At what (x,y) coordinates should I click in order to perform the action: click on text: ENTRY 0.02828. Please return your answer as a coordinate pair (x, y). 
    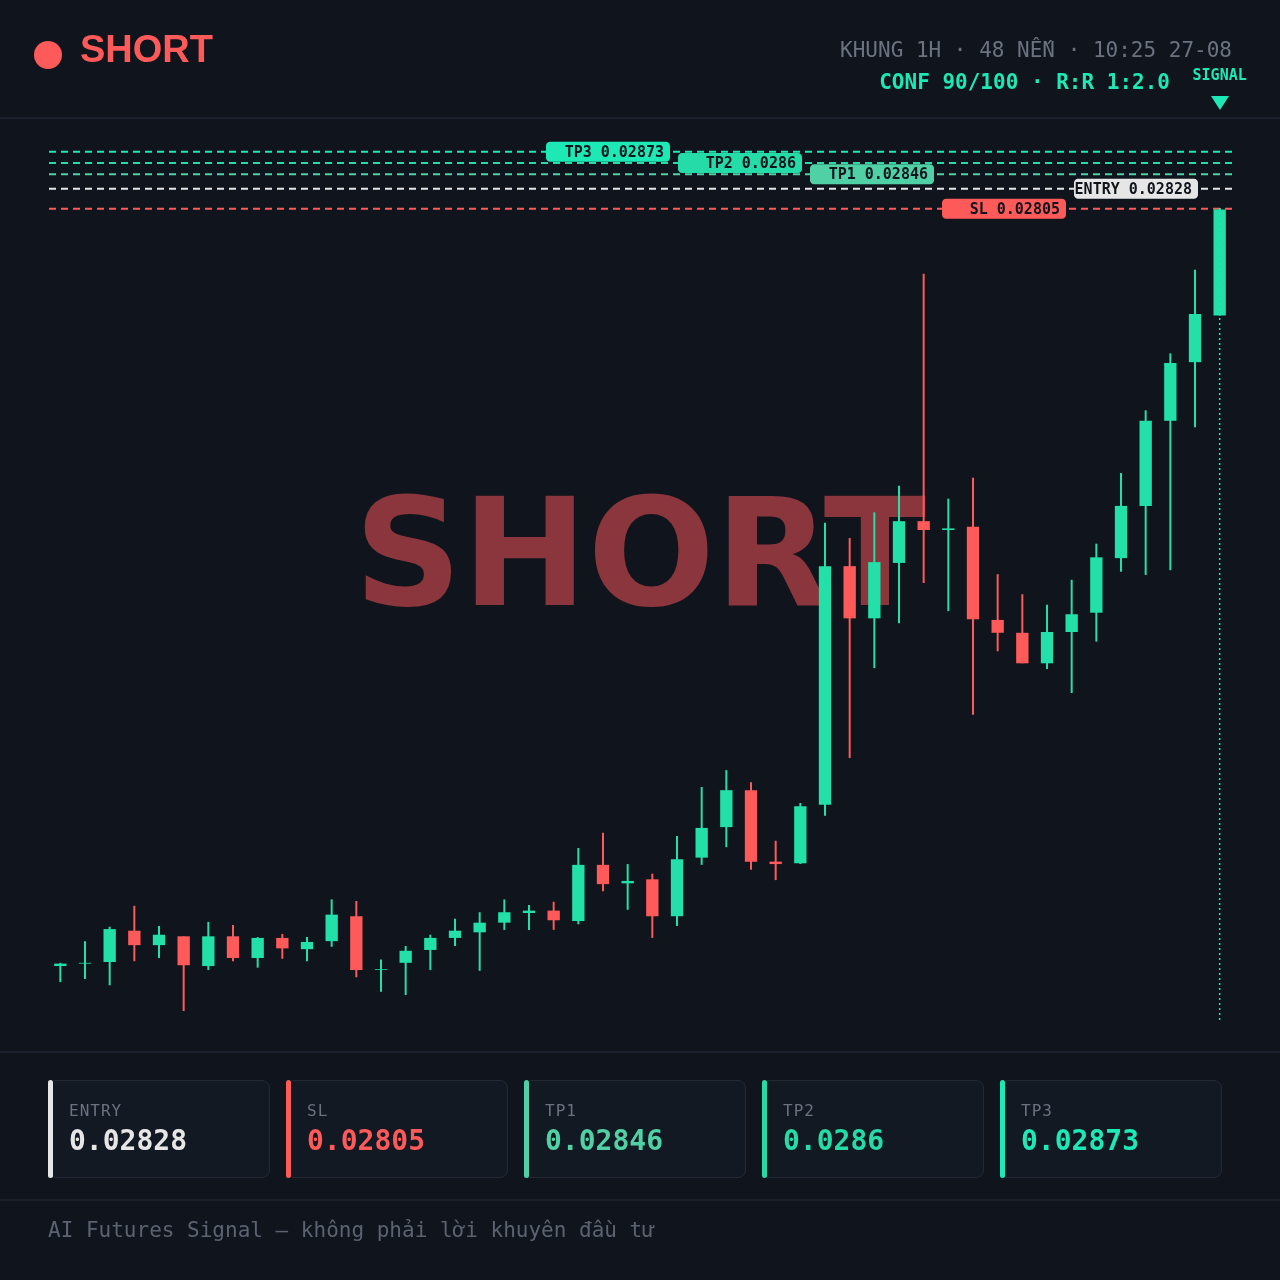
    Looking at the image, I should click on (128, 1129).